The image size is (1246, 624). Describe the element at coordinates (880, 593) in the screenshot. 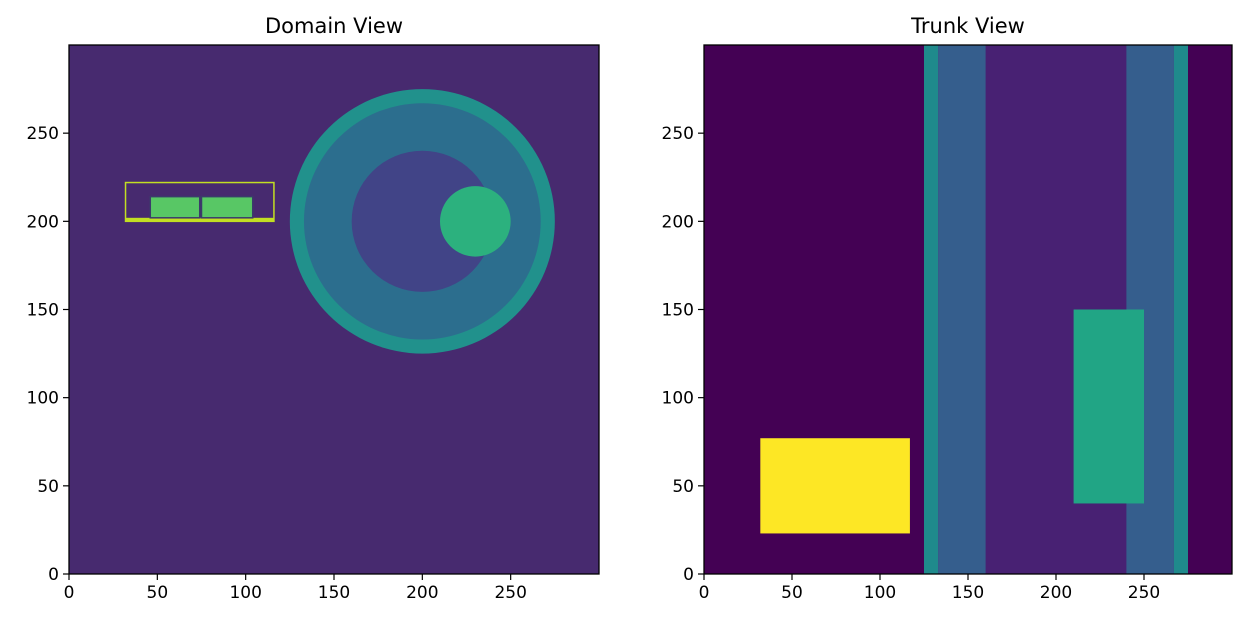

I see `trunk-xtick-label: 100` at that location.